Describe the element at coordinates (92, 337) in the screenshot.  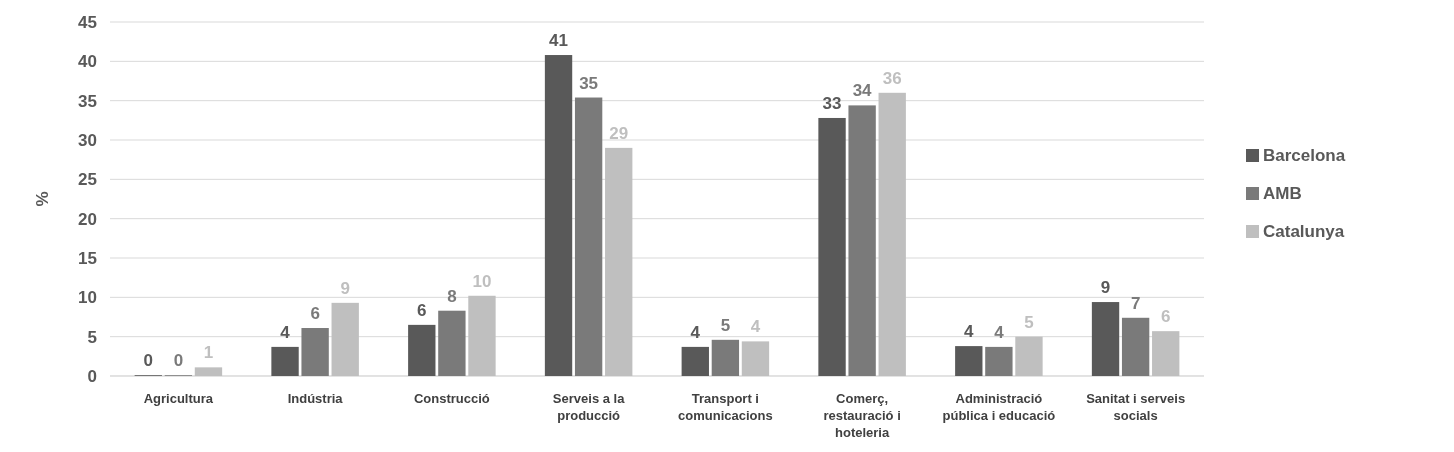
I see `y-tick-label: 5` at that location.